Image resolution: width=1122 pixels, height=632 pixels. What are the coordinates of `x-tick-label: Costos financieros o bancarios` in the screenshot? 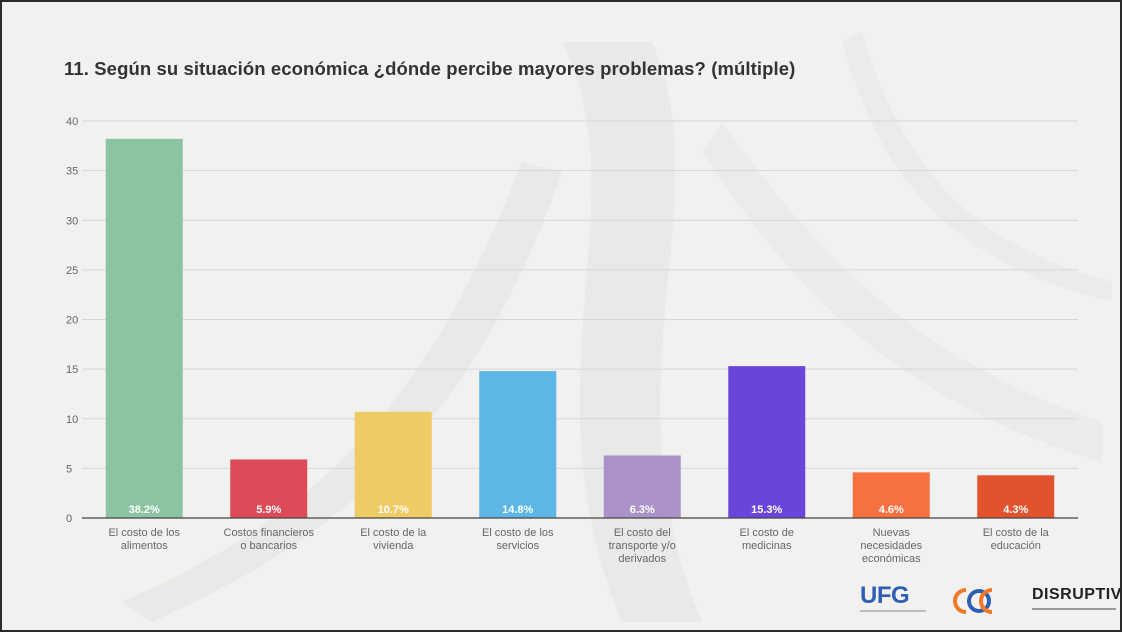 It's located at (269, 539).